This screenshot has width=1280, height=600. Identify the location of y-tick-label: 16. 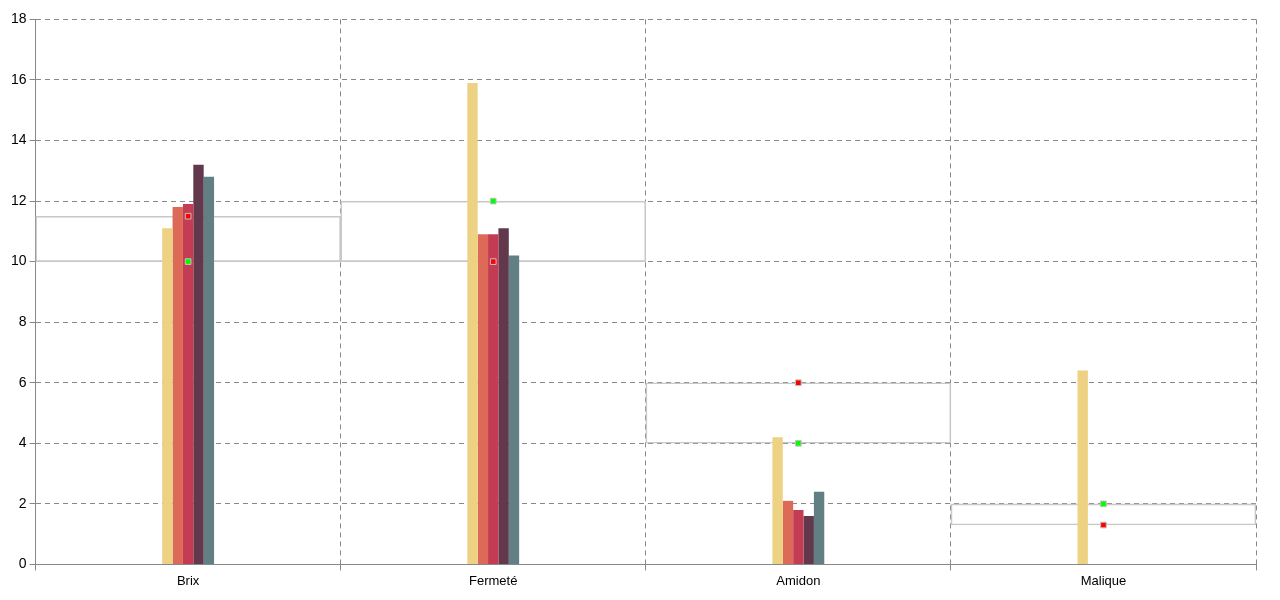
(18, 78).